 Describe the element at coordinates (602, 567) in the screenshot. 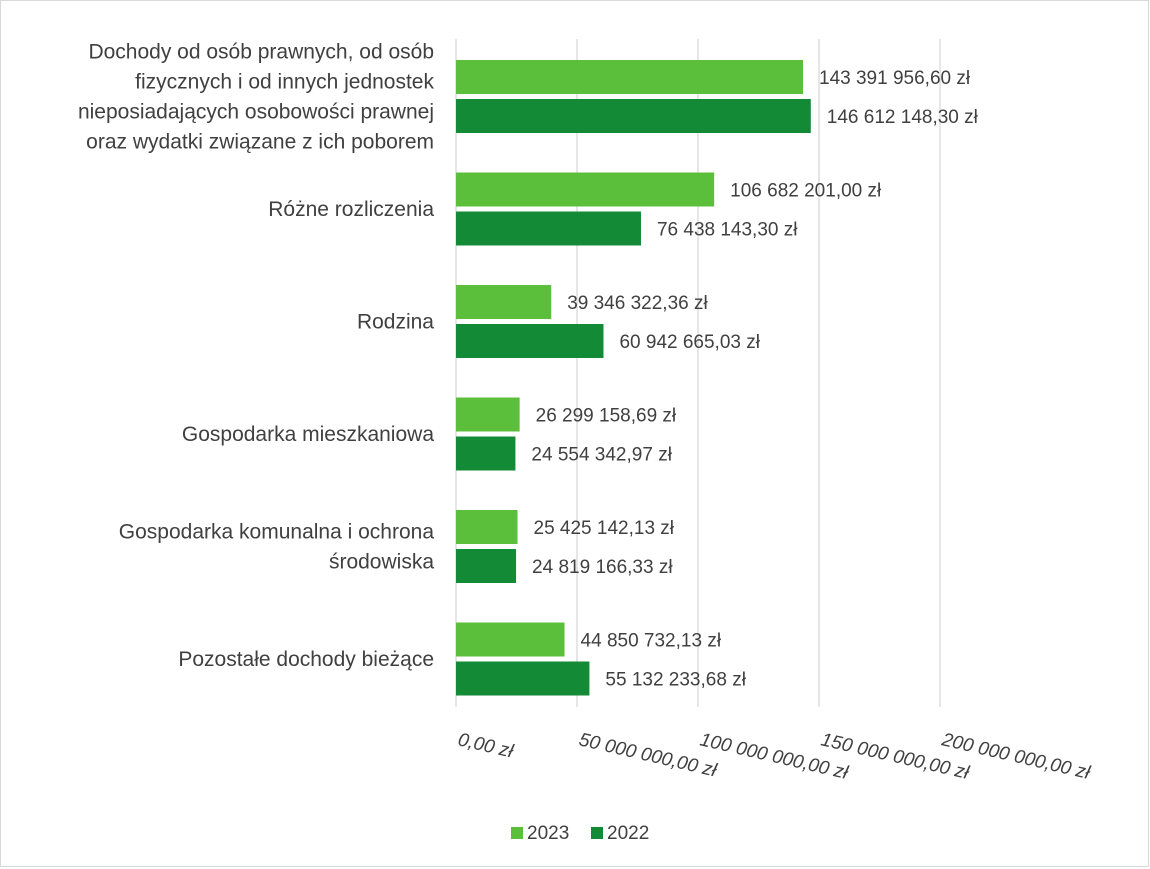

I see `data-label-2022-4: 24 819 166,33 zł` at that location.